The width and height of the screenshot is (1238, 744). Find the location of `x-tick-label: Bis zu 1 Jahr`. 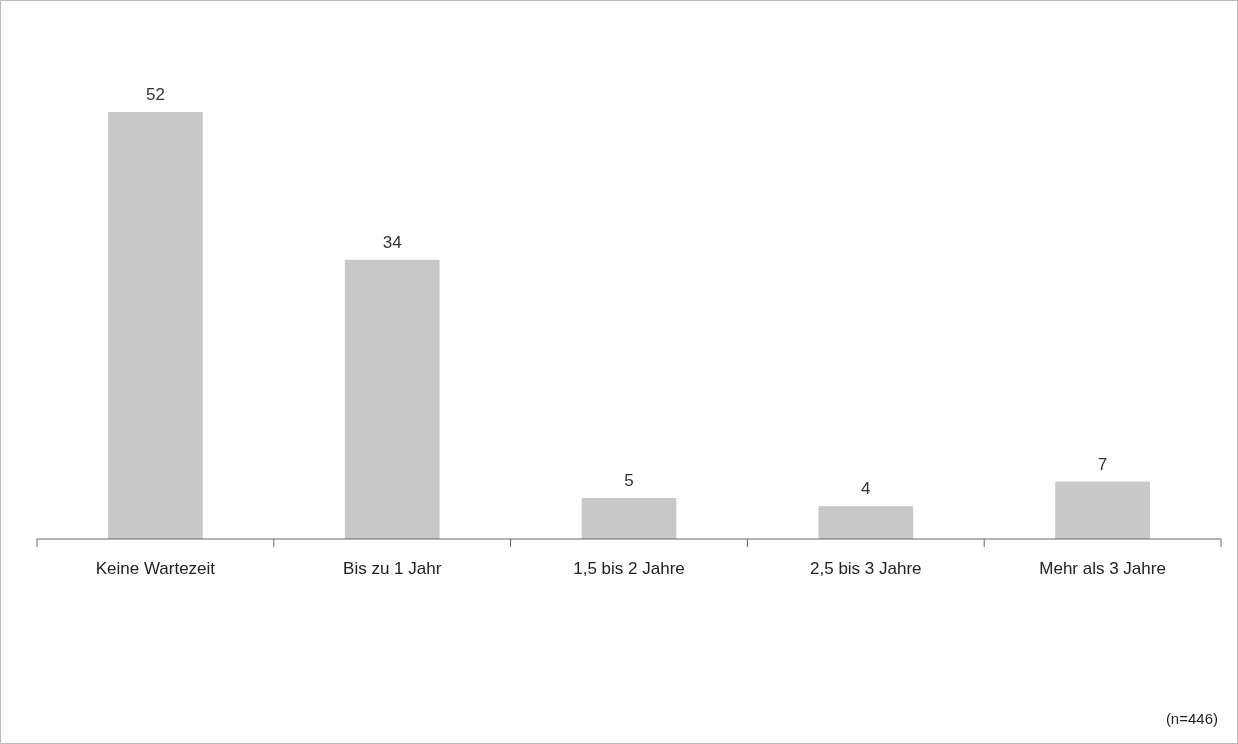

x-tick-label: Bis zu 1 Jahr is located at coordinates (392, 568).